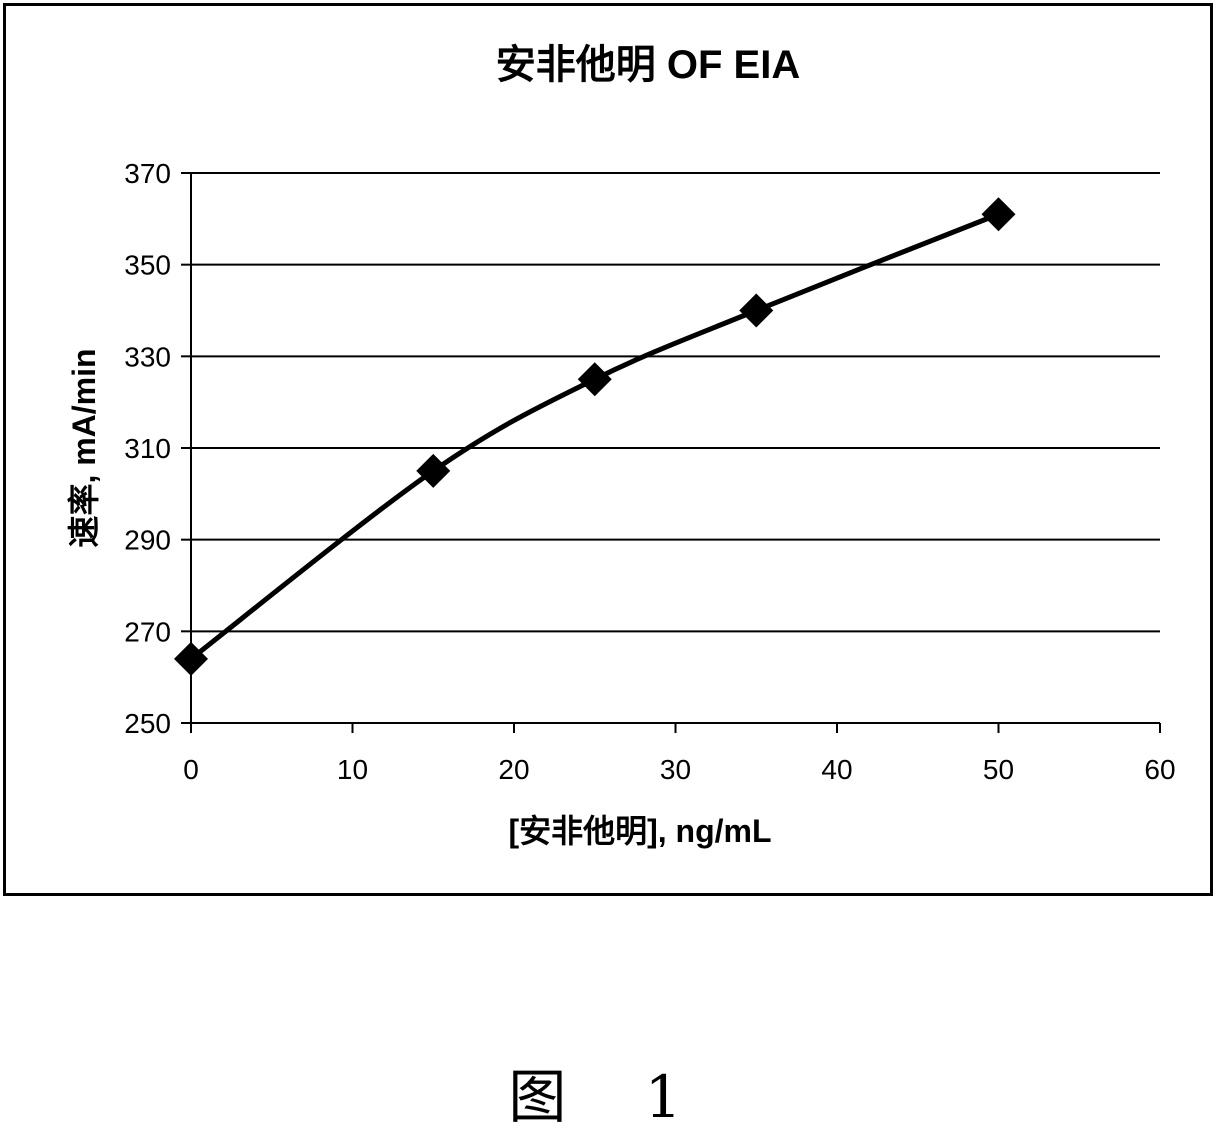  What do you see at coordinates (147, 631) in the screenshot?
I see `y-tick-label: 270` at bounding box center [147, 631].